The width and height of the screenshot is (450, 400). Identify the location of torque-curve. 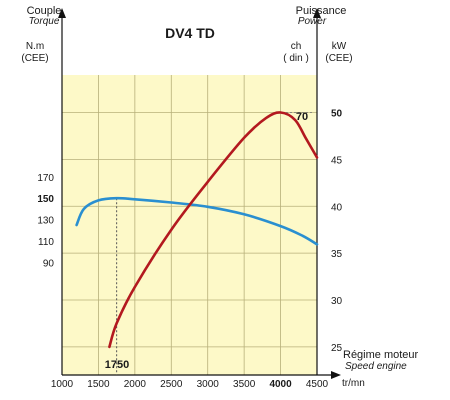
(197, 221).